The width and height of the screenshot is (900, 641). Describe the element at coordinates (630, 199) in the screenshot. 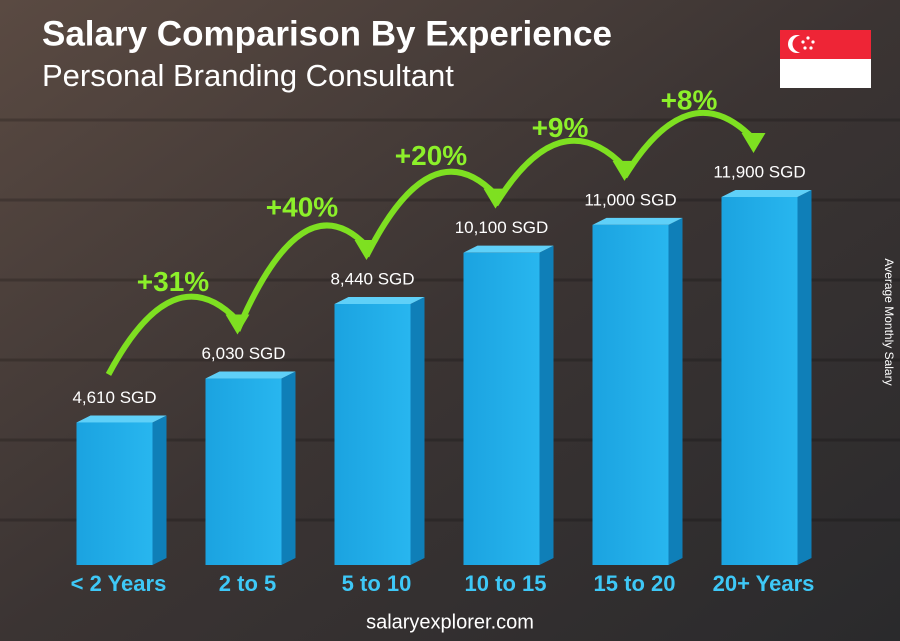

I see `value-label: 11,000 SGD` at that location.